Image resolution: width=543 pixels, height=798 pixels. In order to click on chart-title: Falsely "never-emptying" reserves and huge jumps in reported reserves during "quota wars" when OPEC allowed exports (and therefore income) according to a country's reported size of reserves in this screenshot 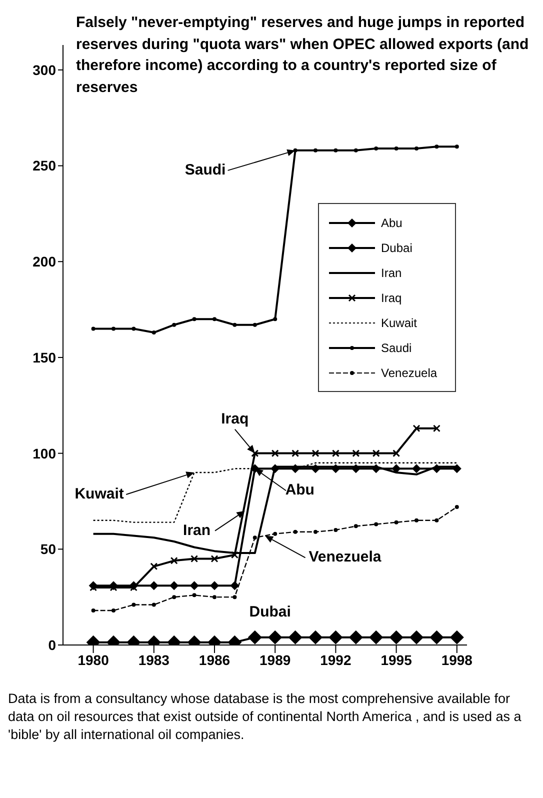, I will do `click(303, 55)`.